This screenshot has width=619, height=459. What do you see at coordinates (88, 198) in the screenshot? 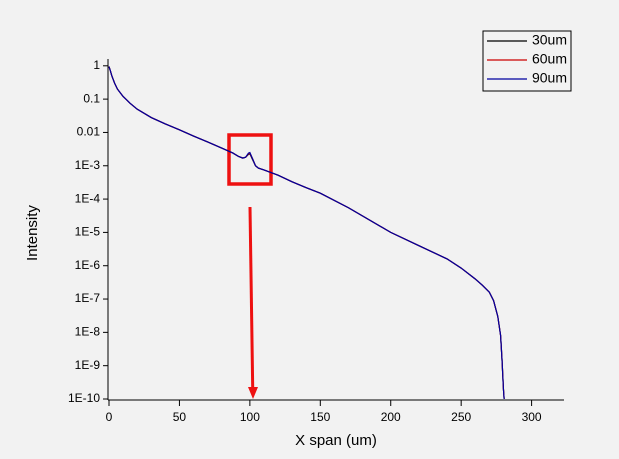
I see `y-tick-label: 1E-4` at bounding box center [88, 198].